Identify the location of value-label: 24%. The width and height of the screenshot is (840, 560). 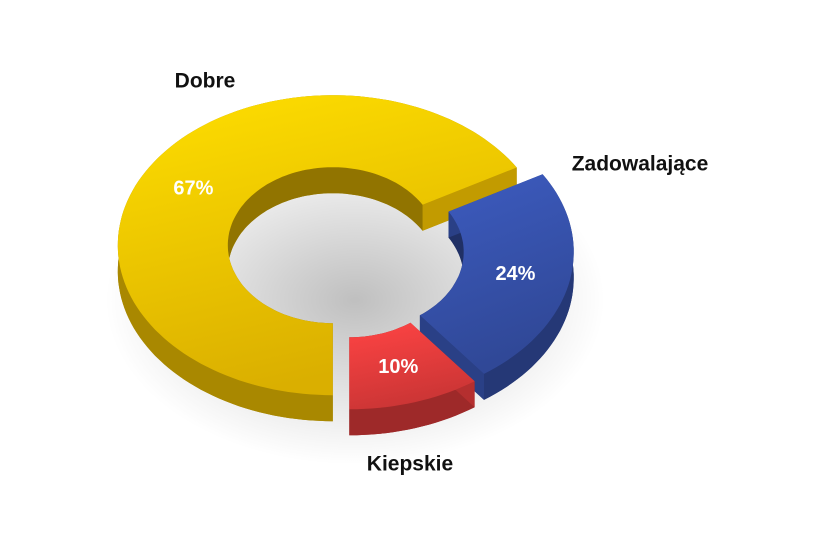
(515, 274).